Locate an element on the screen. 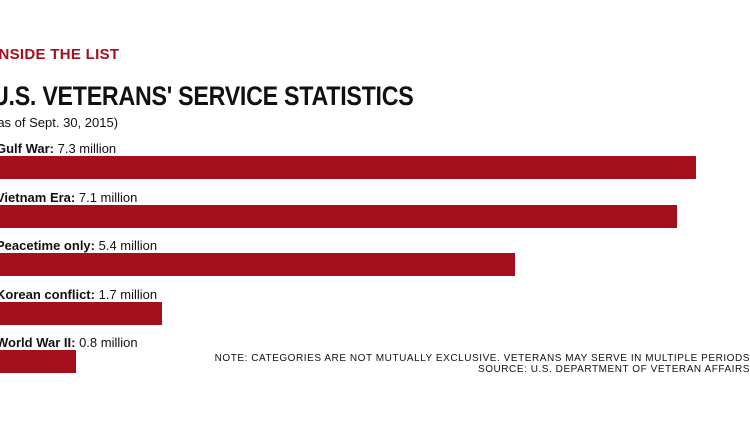 The width and height of the screenshot is (750, 421). value-label: 7.3 million is located at coordinates (85, 148).